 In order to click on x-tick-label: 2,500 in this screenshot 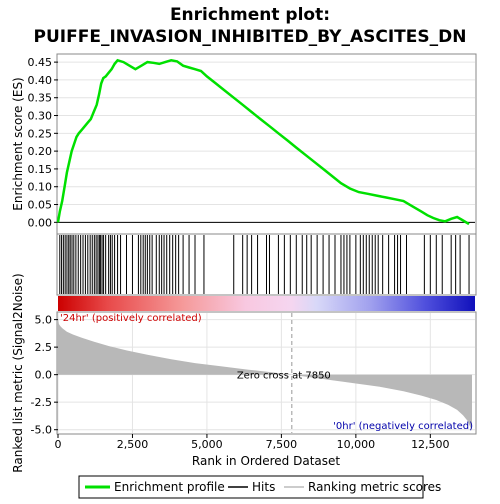, I will do `click(133, 444)`.